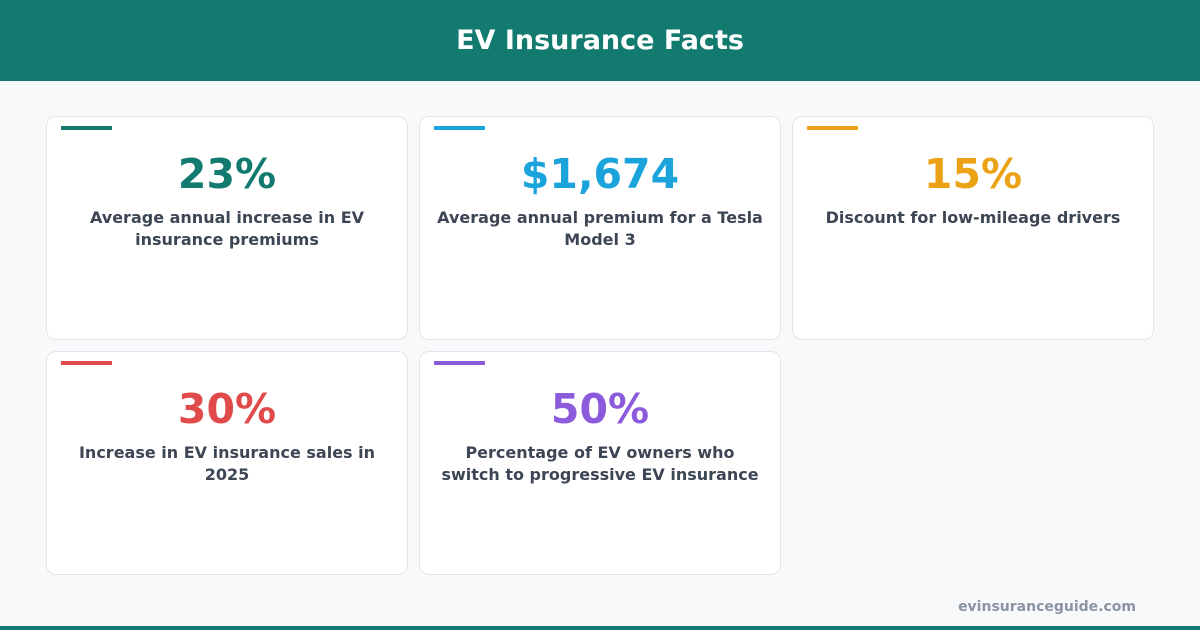 This screenshot has height=630, width=1200. What do you see at coordinates (600, 174) in the screenshot?
I see `stat-value: $1,674` at bounding box center [600, 174].